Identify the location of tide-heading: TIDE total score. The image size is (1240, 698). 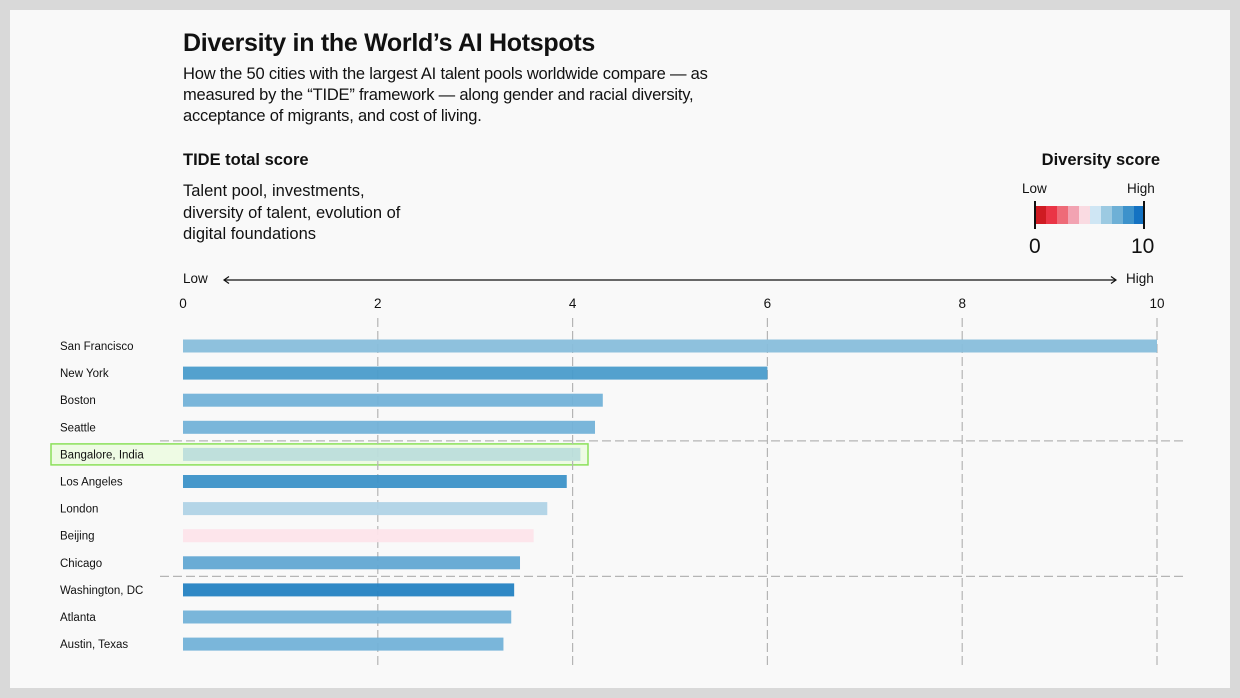
(246, 160).